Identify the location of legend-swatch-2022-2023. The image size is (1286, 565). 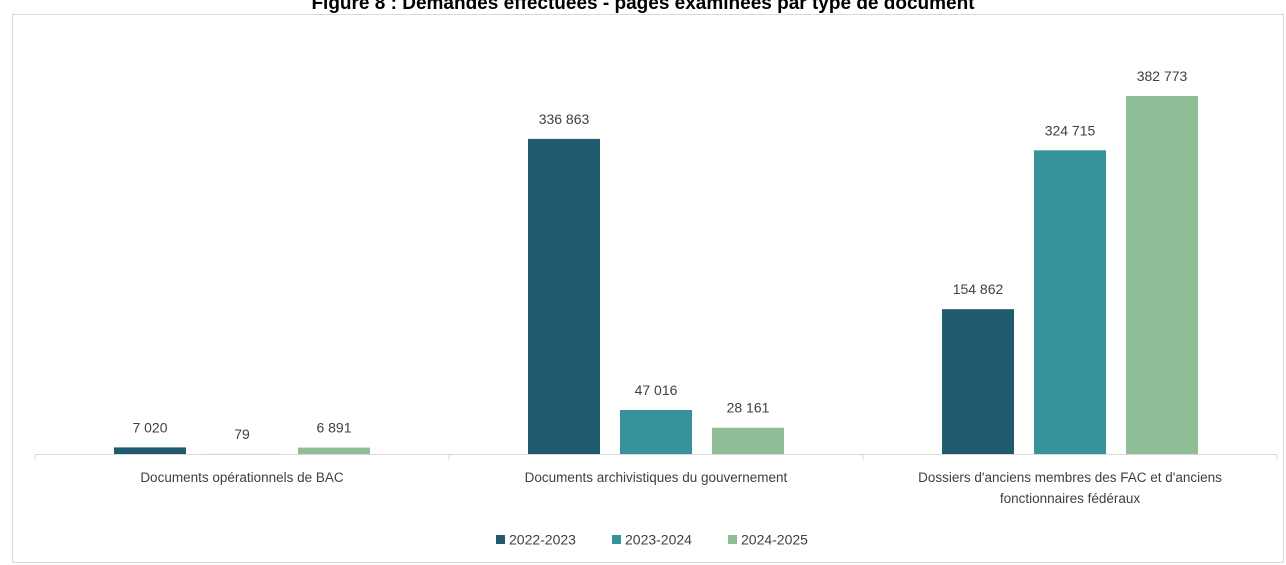
(500, 539).